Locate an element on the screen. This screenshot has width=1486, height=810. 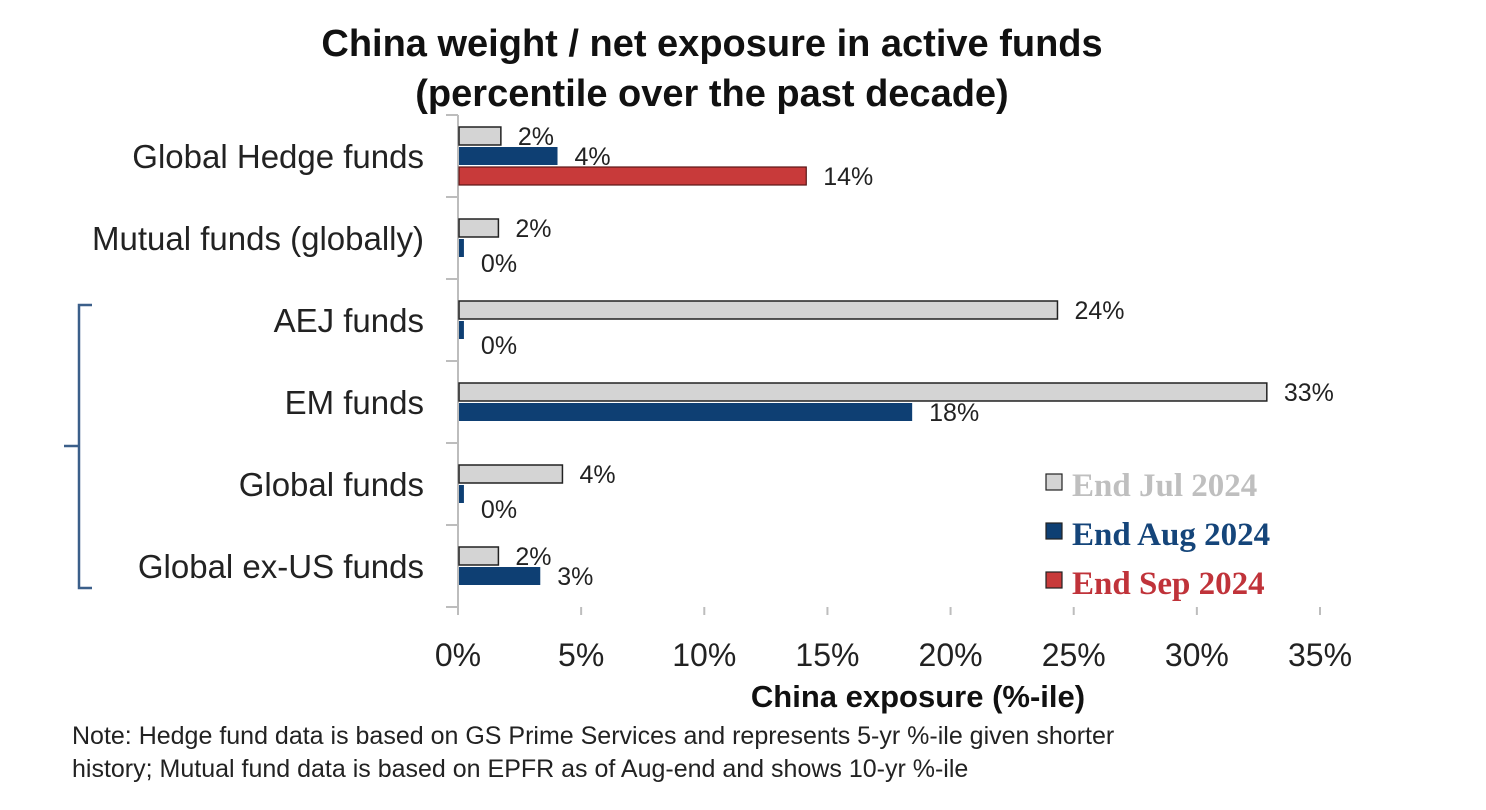
bar-end-sep-2024 is located at coordinates (632, 176).